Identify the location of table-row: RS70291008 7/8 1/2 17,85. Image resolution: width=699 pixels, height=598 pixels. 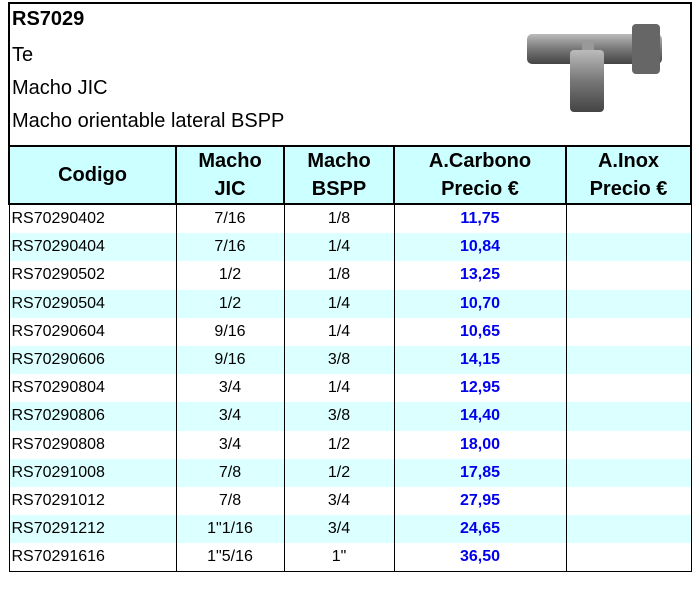
(350, 472).